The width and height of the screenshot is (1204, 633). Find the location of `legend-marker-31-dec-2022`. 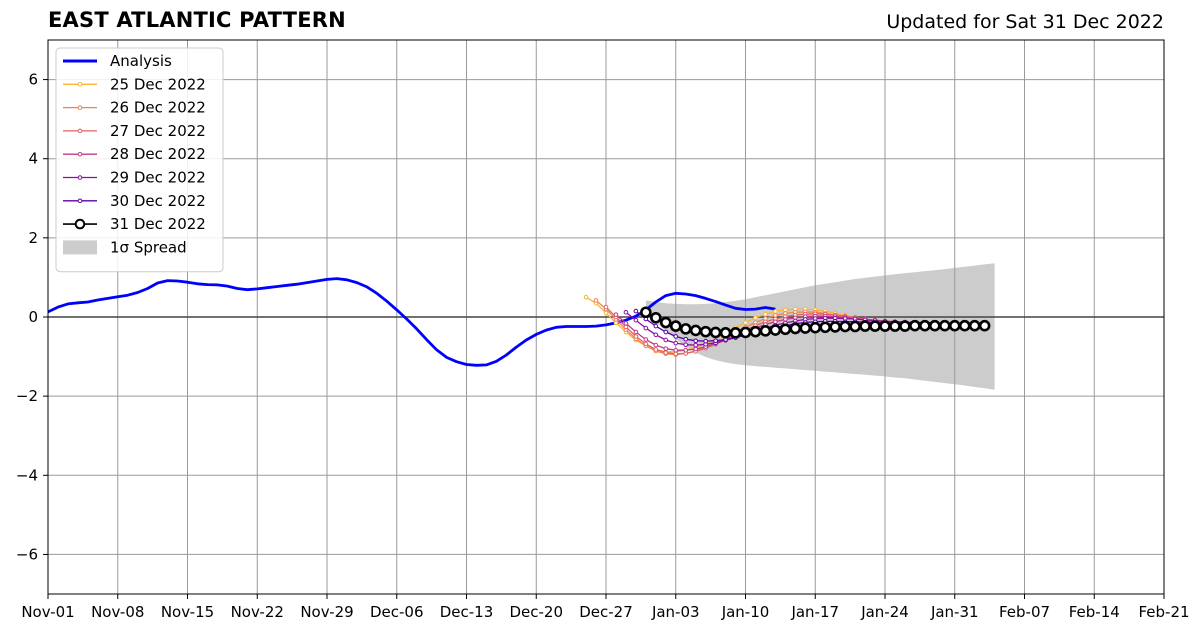

legend-marker-31-dec-2022 is located at coordinates (80, 224).